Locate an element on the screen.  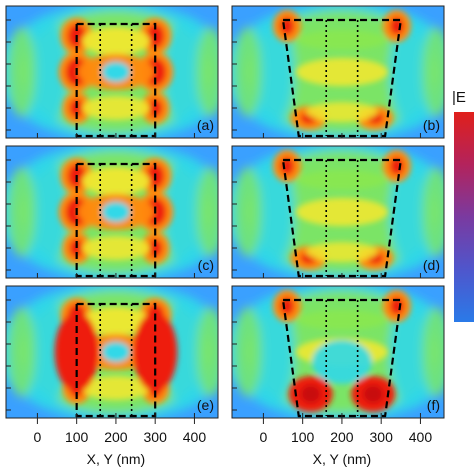
panel-label-c: (c) is located at coordinates (206, 265).